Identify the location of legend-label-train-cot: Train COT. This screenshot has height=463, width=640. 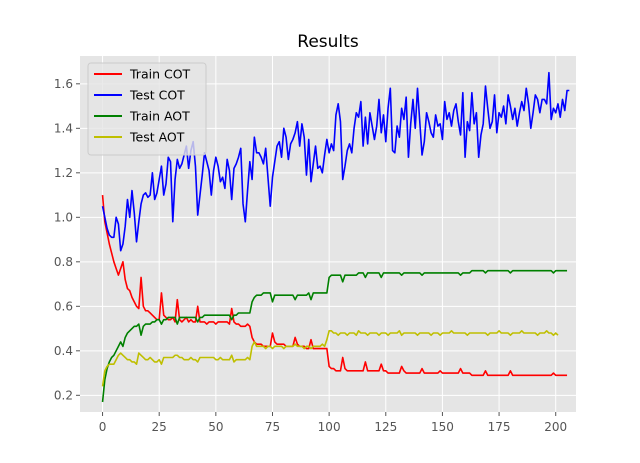
(160, 74).